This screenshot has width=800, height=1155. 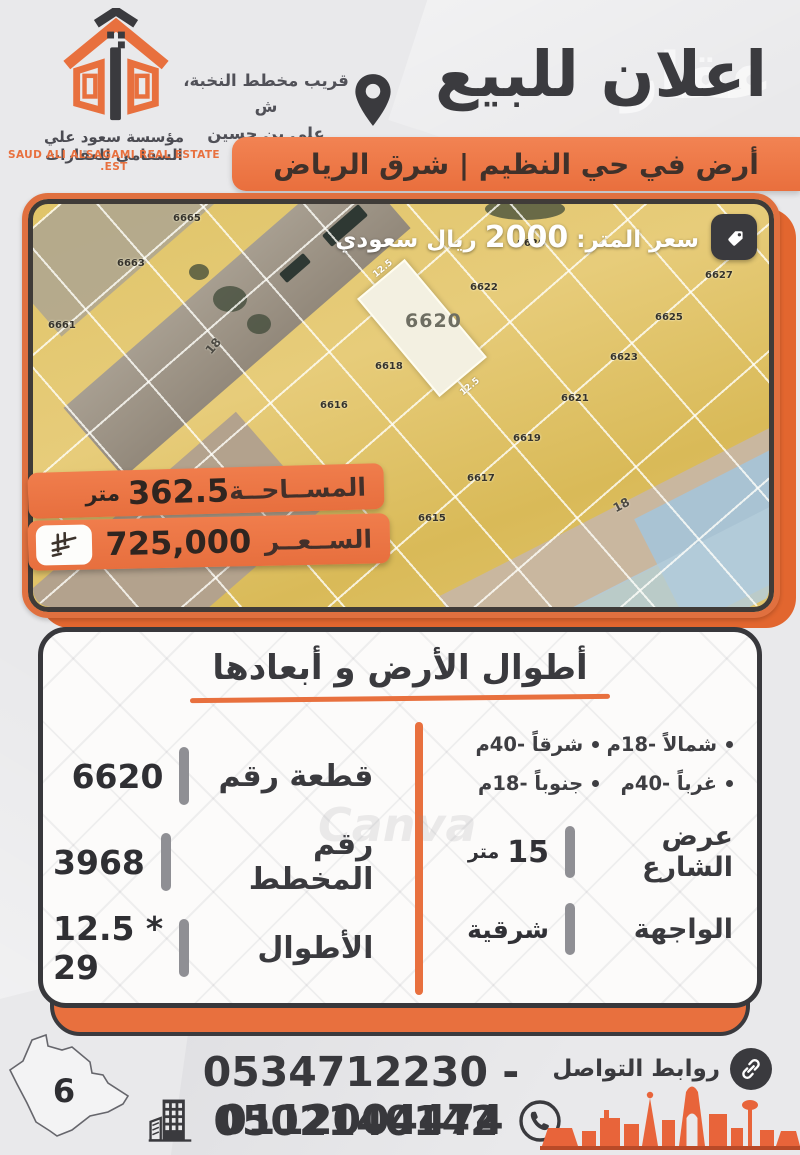 I want to click on whatsapp-phone-icon, so click(x=540, y=1121).